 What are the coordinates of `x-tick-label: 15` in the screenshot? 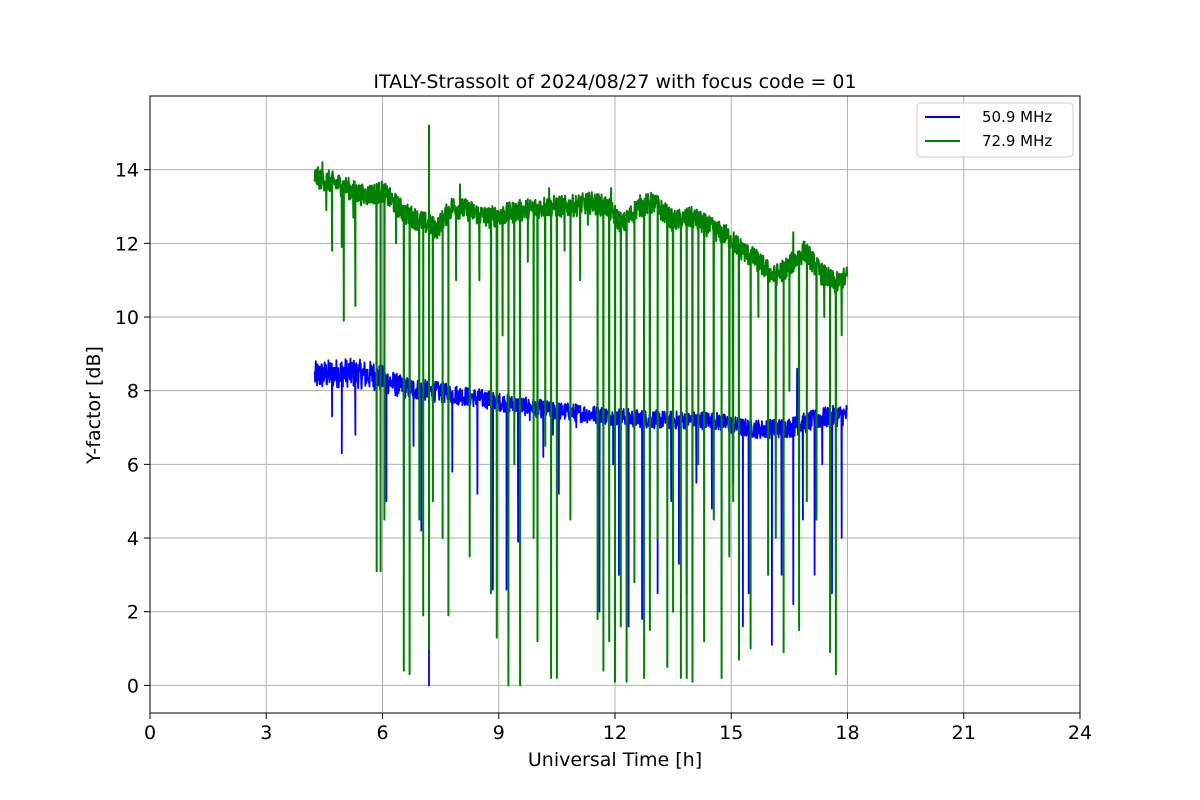 It's located at (731, 733).